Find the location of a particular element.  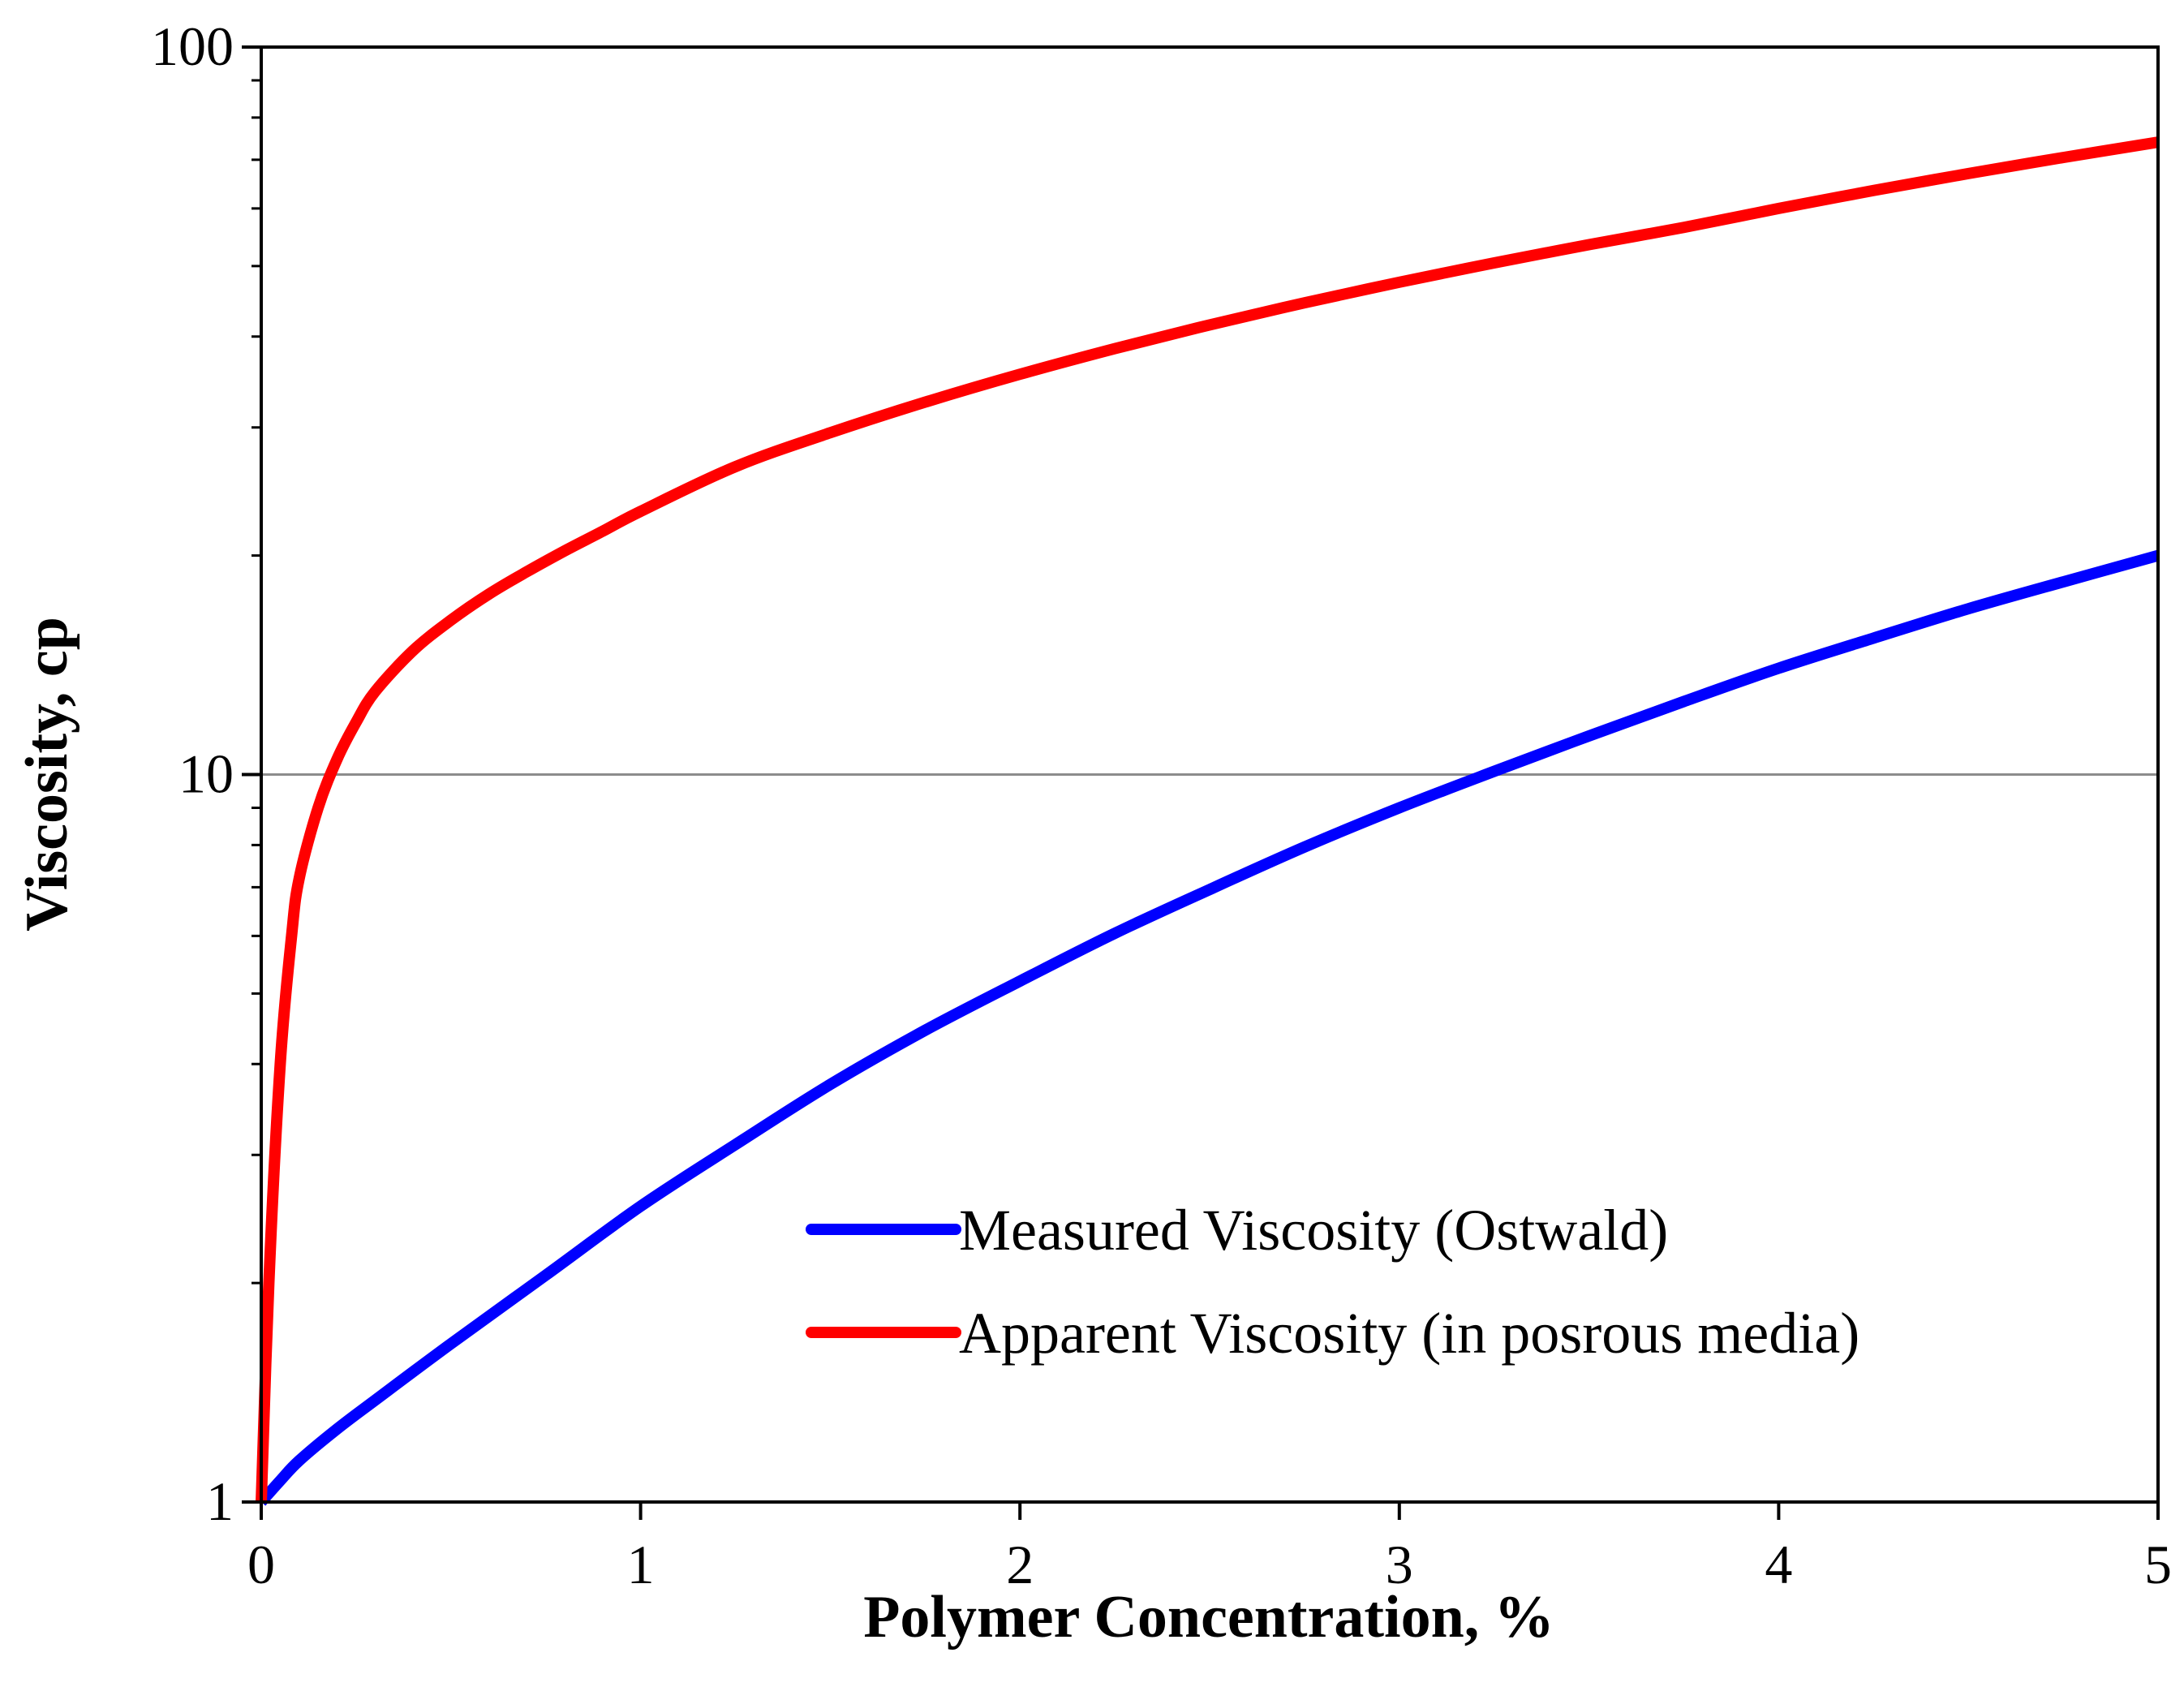

y-axis: 1 10 100 is located at coordinates (206, 773).